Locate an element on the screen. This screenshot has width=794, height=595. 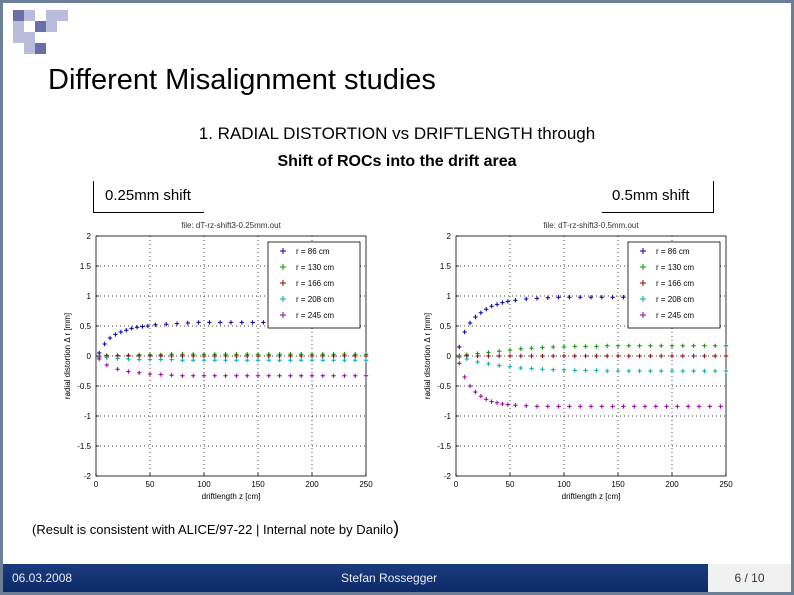
legend-label: r = 208 cm is located at coordinates (675, 299).